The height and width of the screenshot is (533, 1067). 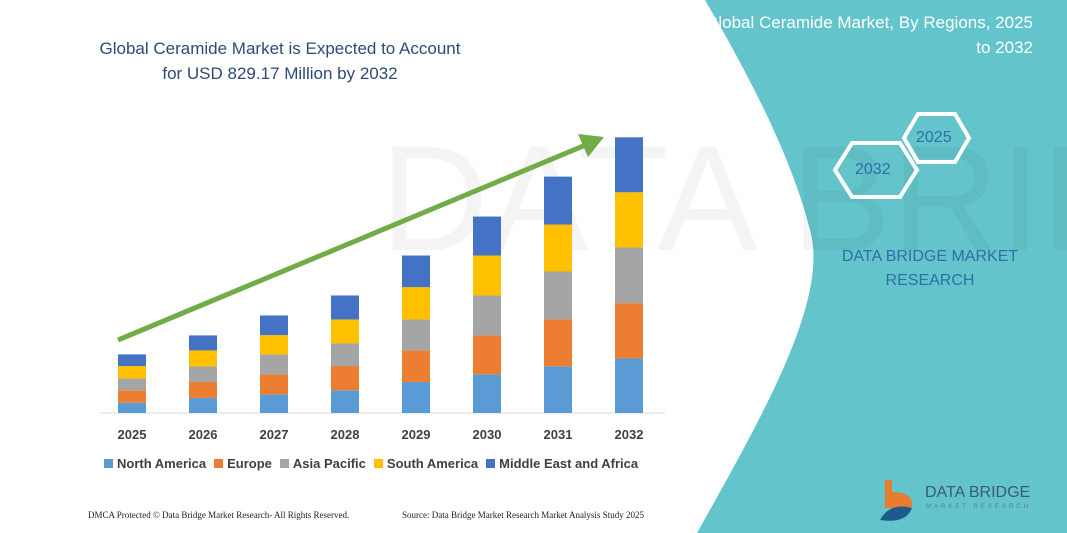 I want to click on legend-label: Europe, so click(x=249, y=463).